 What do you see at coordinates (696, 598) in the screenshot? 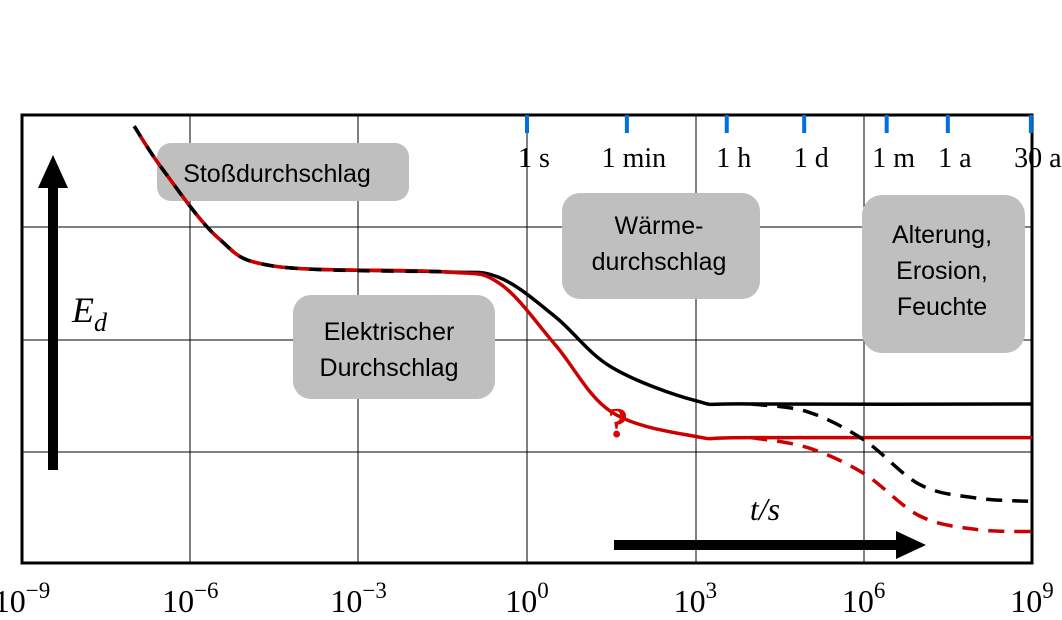
I see `x-tick-label: 10³` at bounding box center [696, 598].